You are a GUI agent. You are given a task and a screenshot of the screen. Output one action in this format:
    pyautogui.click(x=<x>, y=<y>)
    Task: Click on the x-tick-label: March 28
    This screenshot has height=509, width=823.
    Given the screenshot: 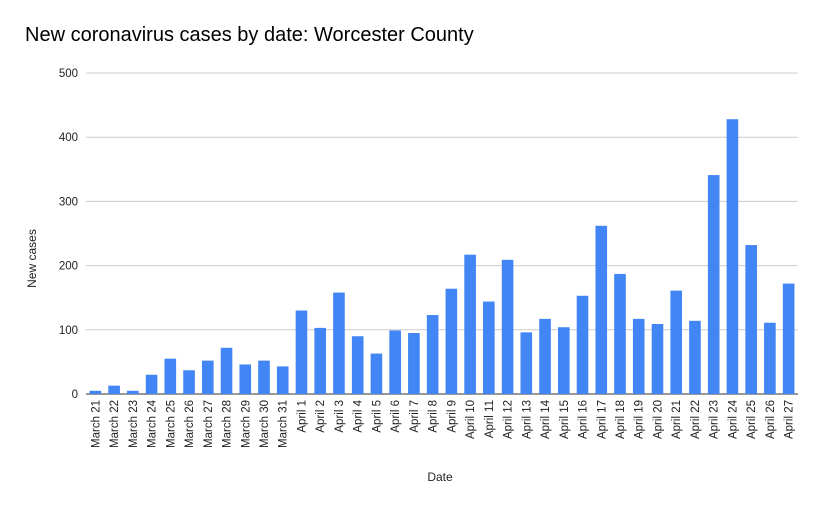 What is the action you would take?
    pyautogui.click(x=228, y=424)
    